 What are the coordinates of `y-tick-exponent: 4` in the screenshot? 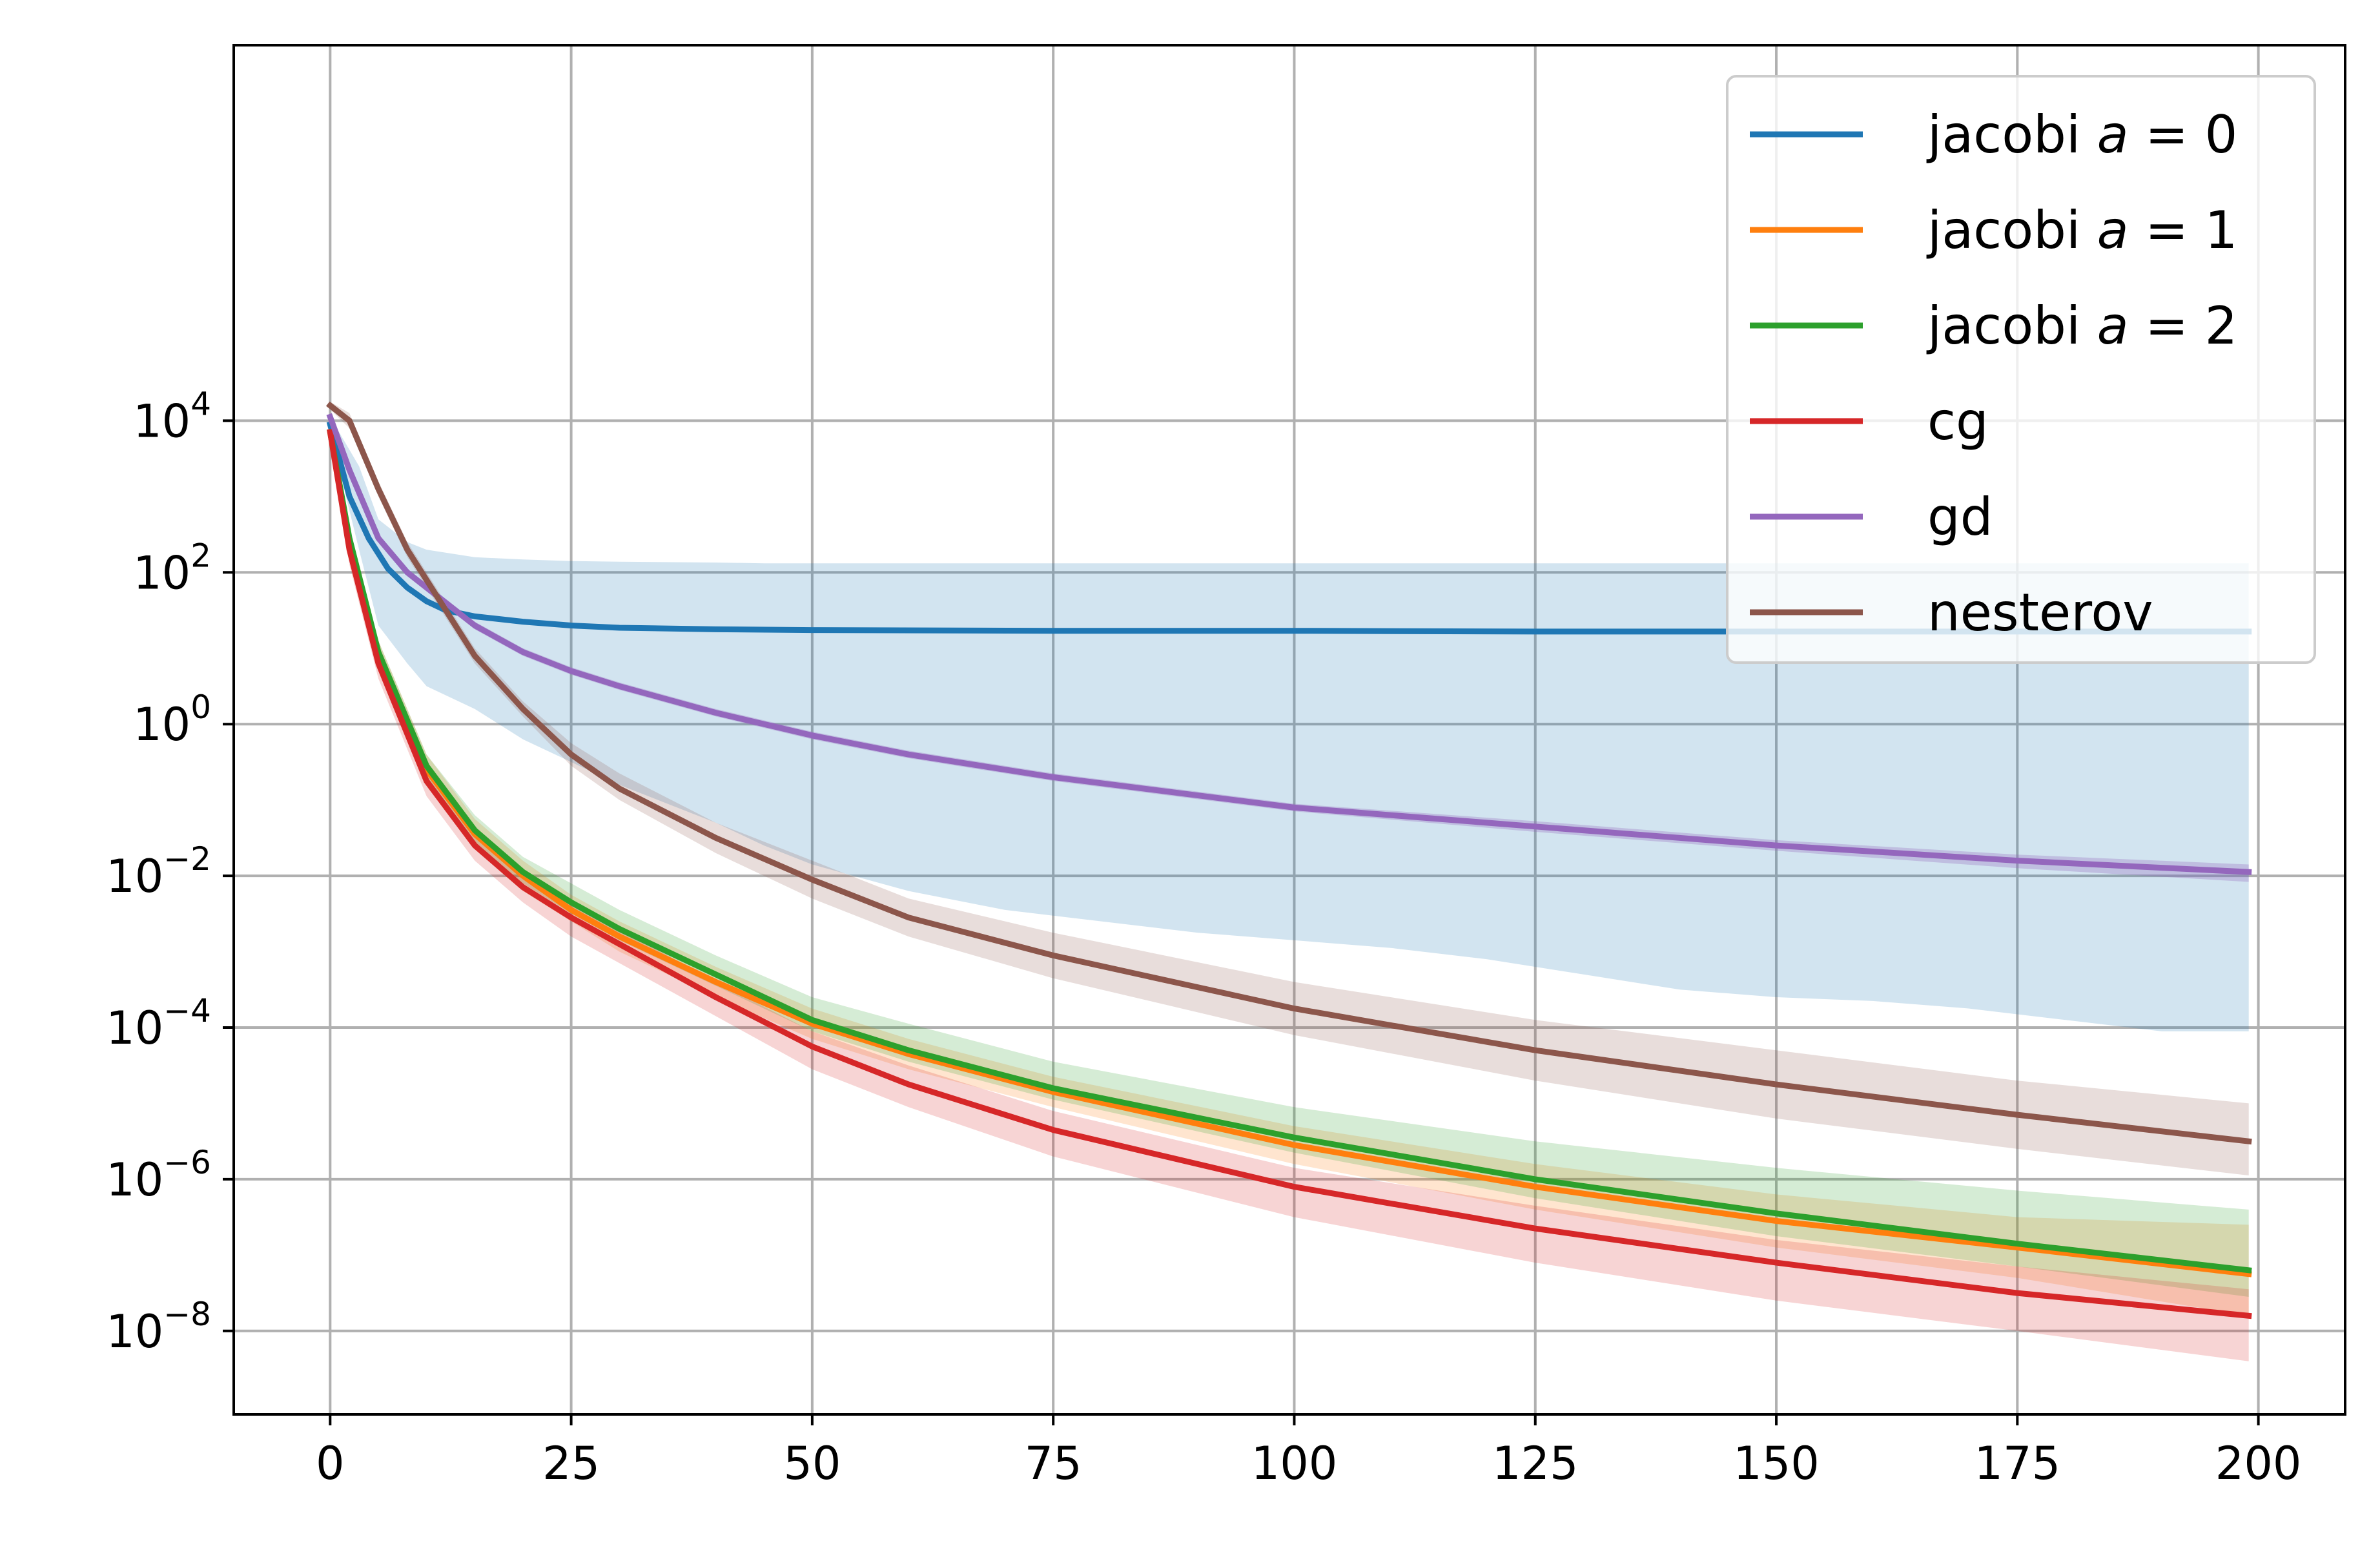 It's located at (201, 403).